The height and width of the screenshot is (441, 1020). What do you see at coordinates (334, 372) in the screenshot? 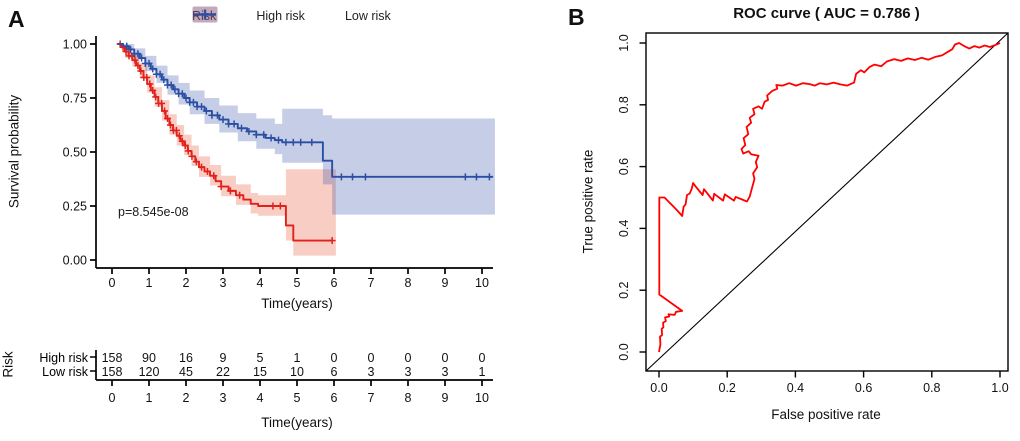
I see `risk-count: 6` at bounding box center [334, 372].